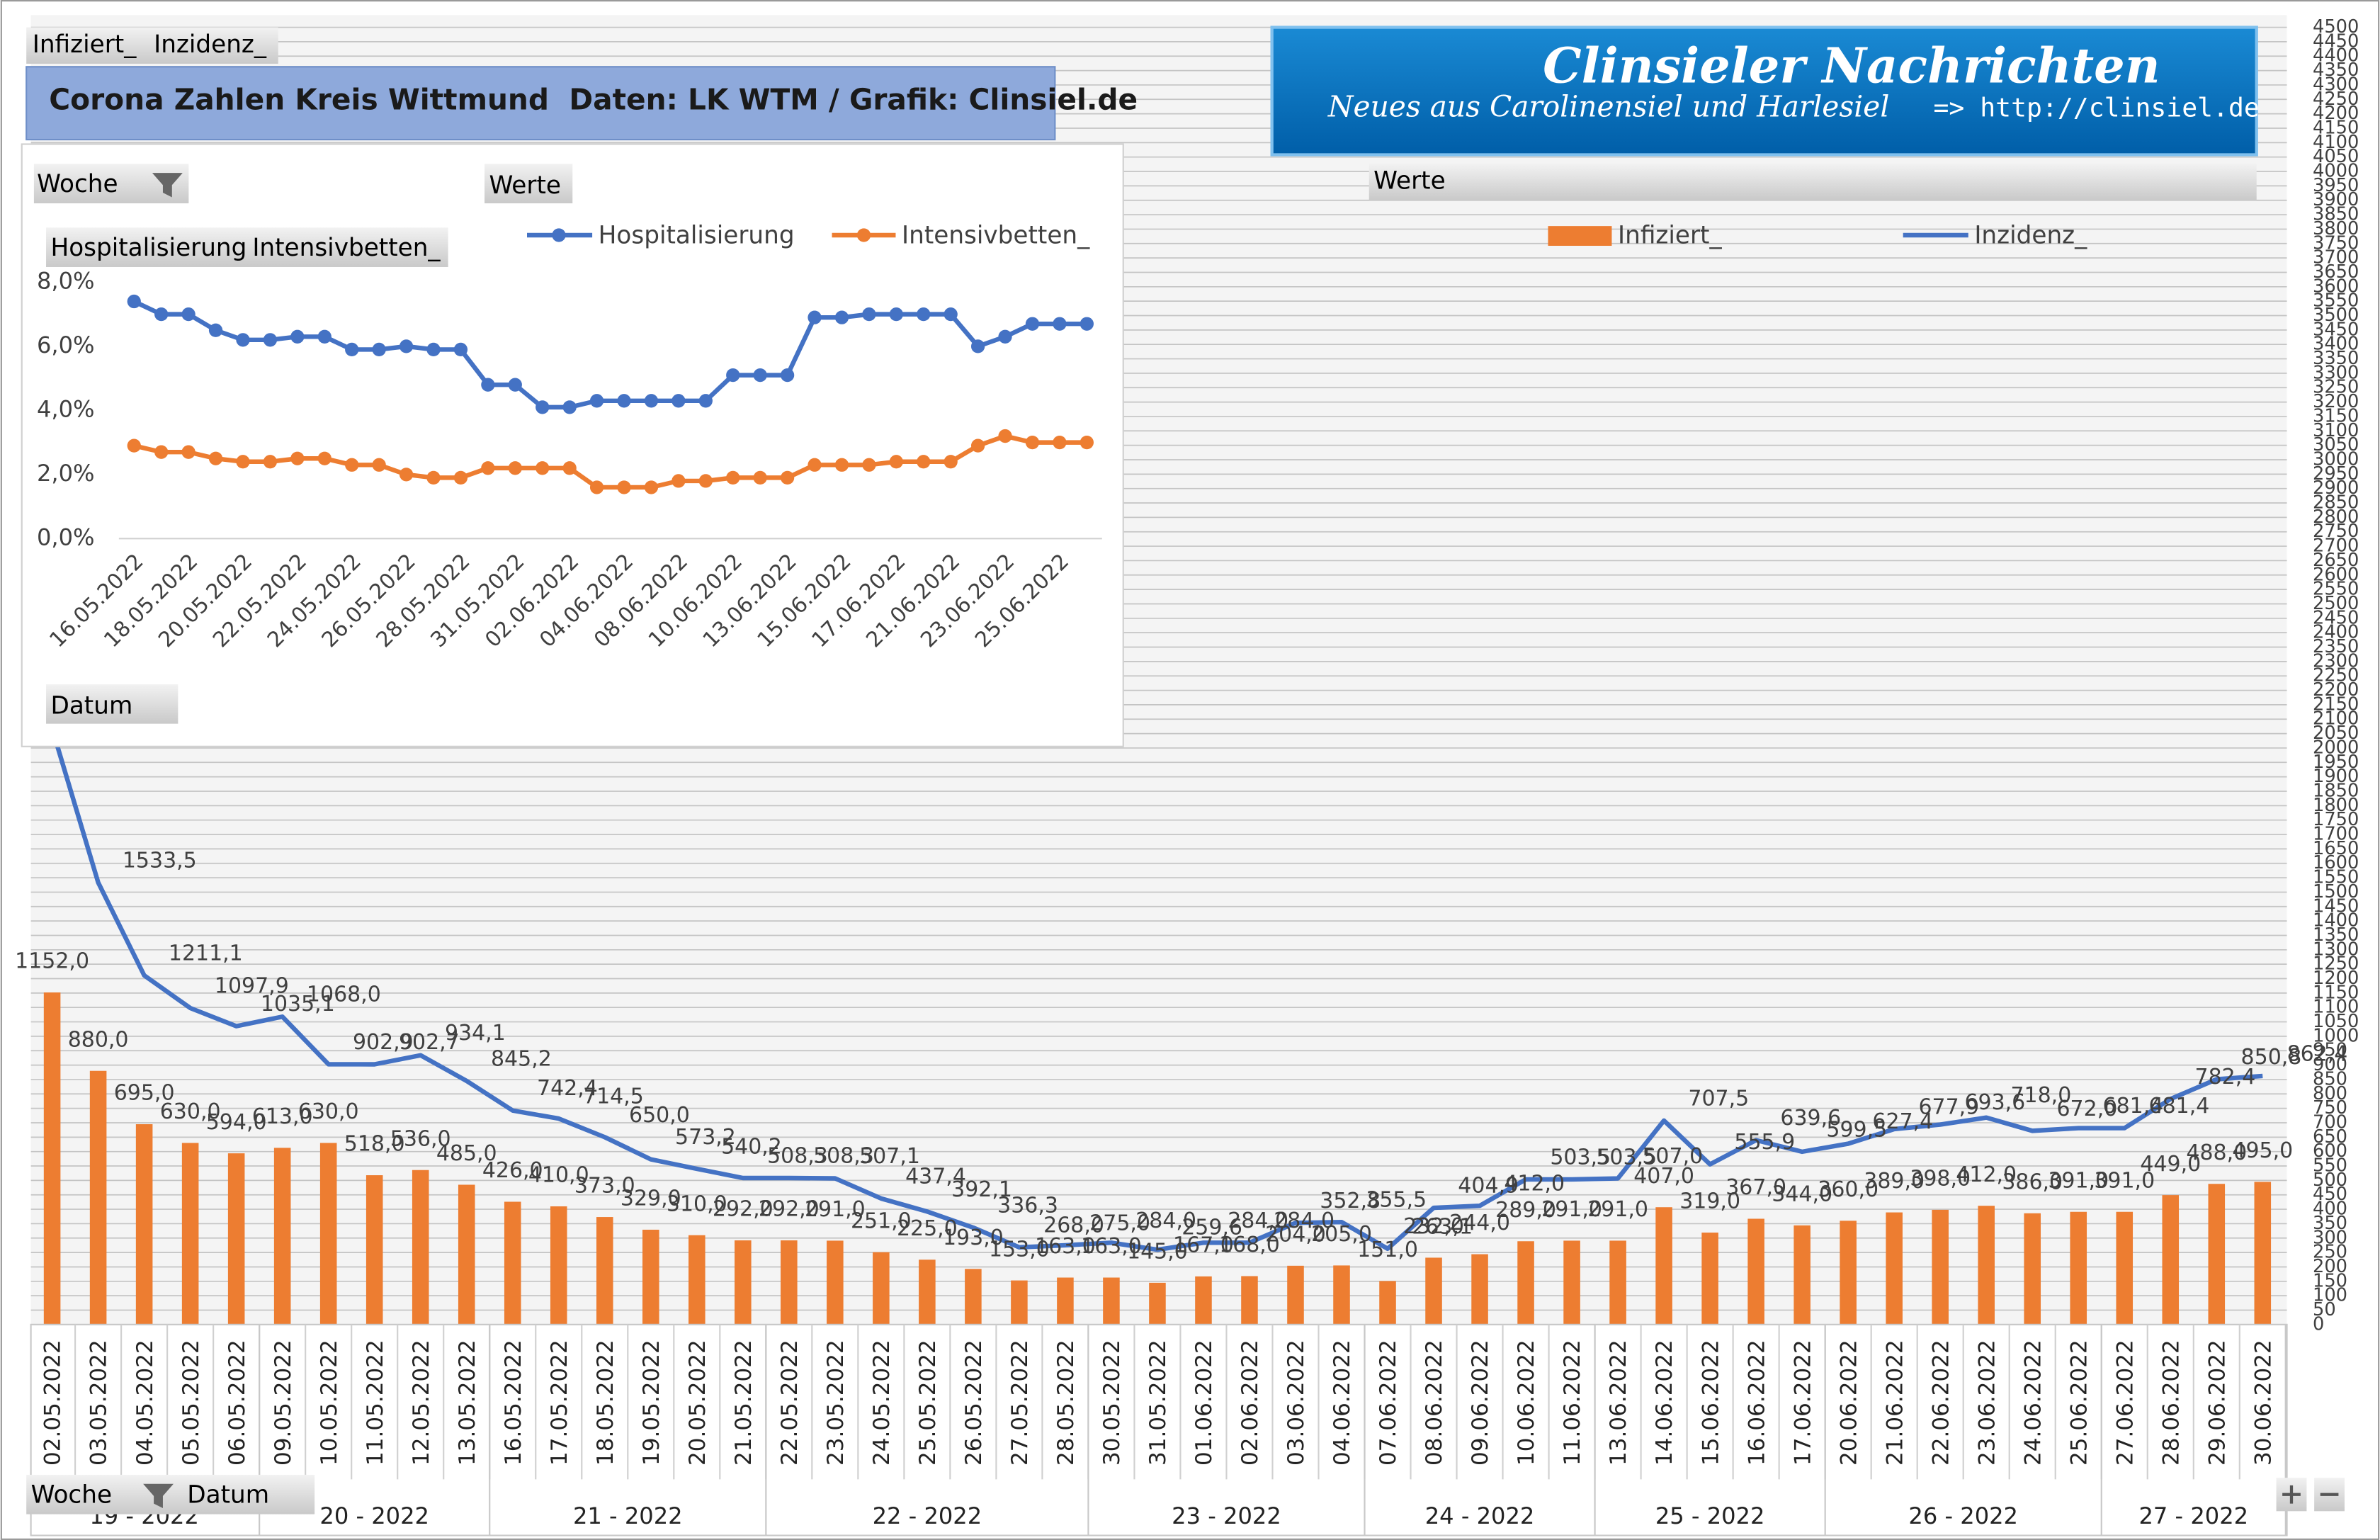  Describe the element at coordinates (1526, 1403) in the screenshot. I see `x-tick-label: 10.06.2022` at that location.